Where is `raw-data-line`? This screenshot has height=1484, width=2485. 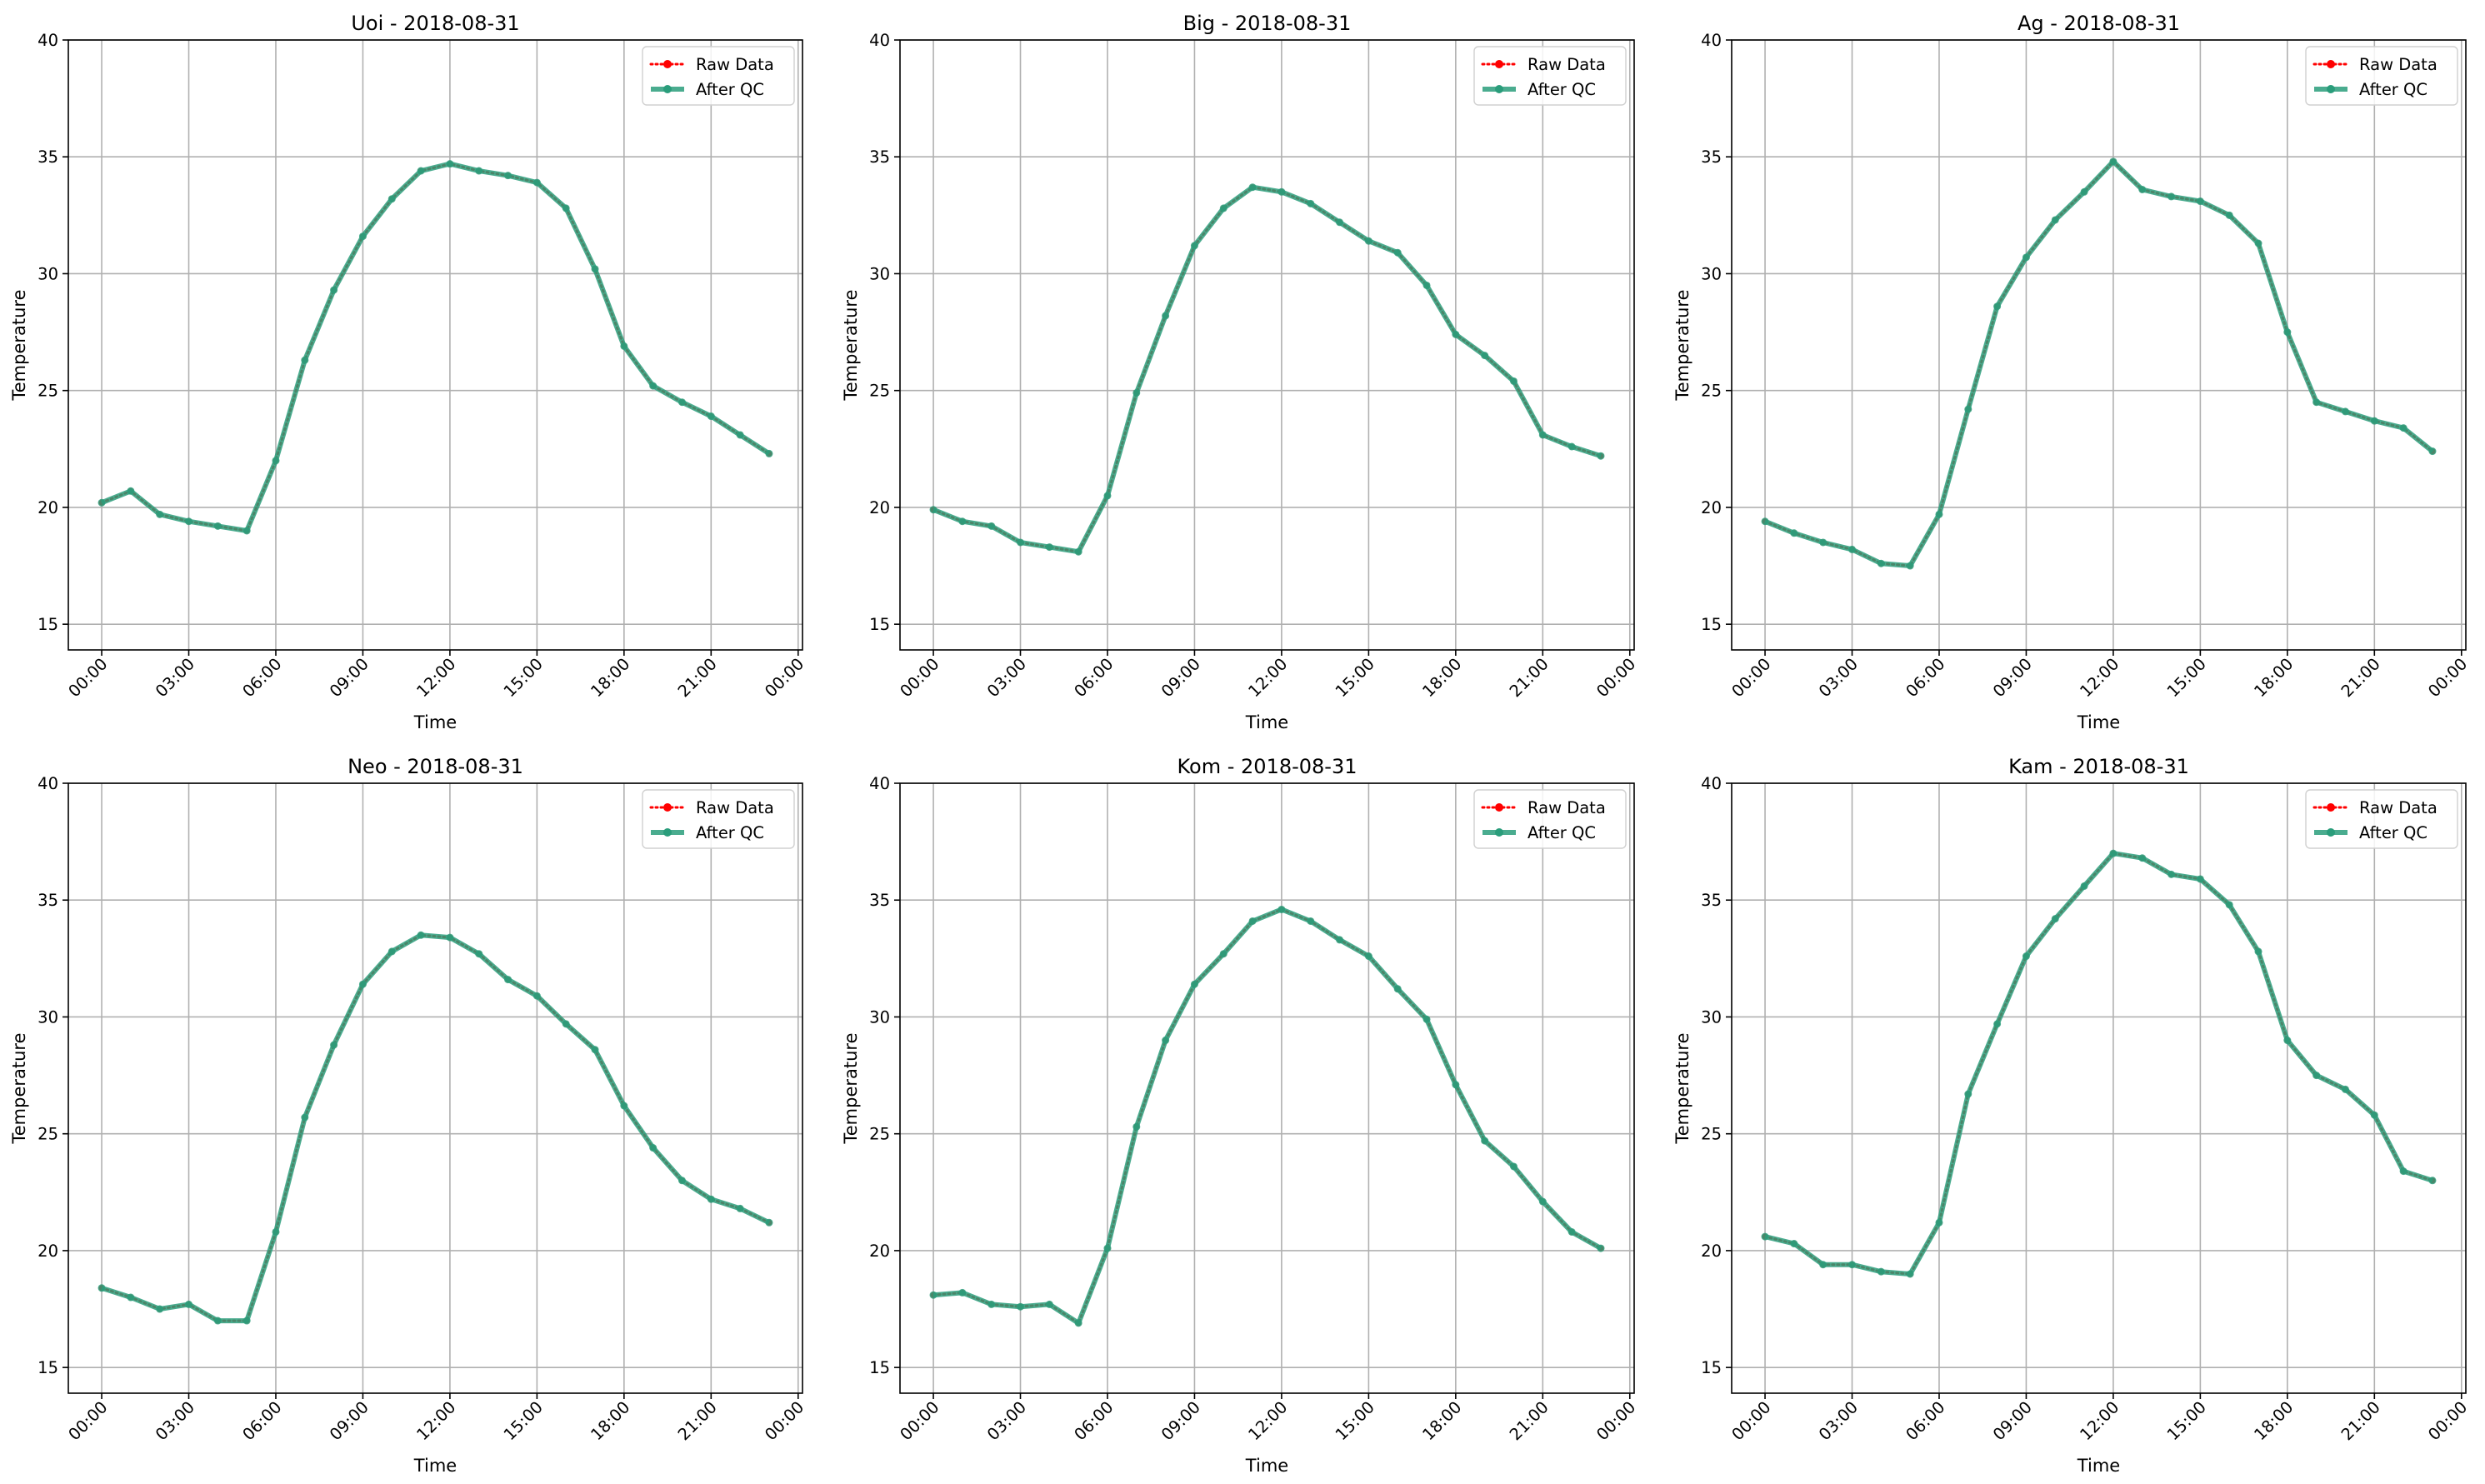
raw-data-line is located at coordinates (436, 347).